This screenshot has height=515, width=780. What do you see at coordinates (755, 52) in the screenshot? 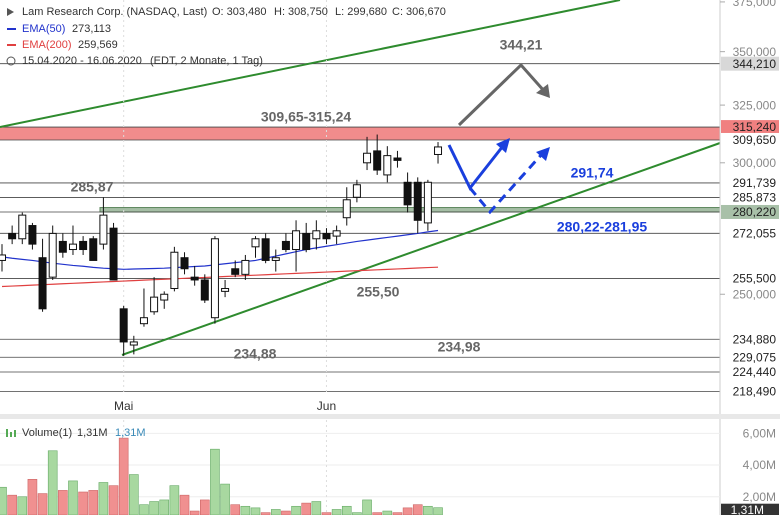
I see `y-tick-label: 350,000` at bounding box center [755, 52].